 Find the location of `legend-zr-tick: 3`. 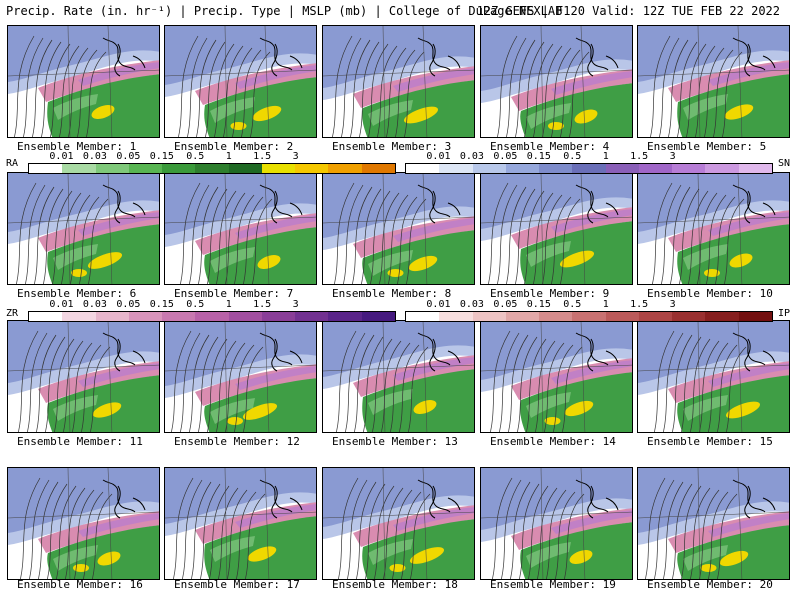

legend-zr-tick: 3 is located at coordinates (295, 304).